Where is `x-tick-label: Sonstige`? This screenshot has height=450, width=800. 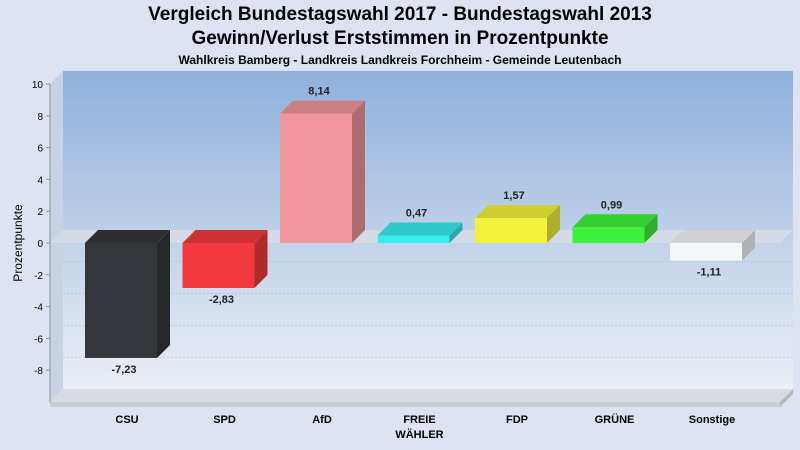
x-tick-label: Sonstige is located at coordinates (712, 420).